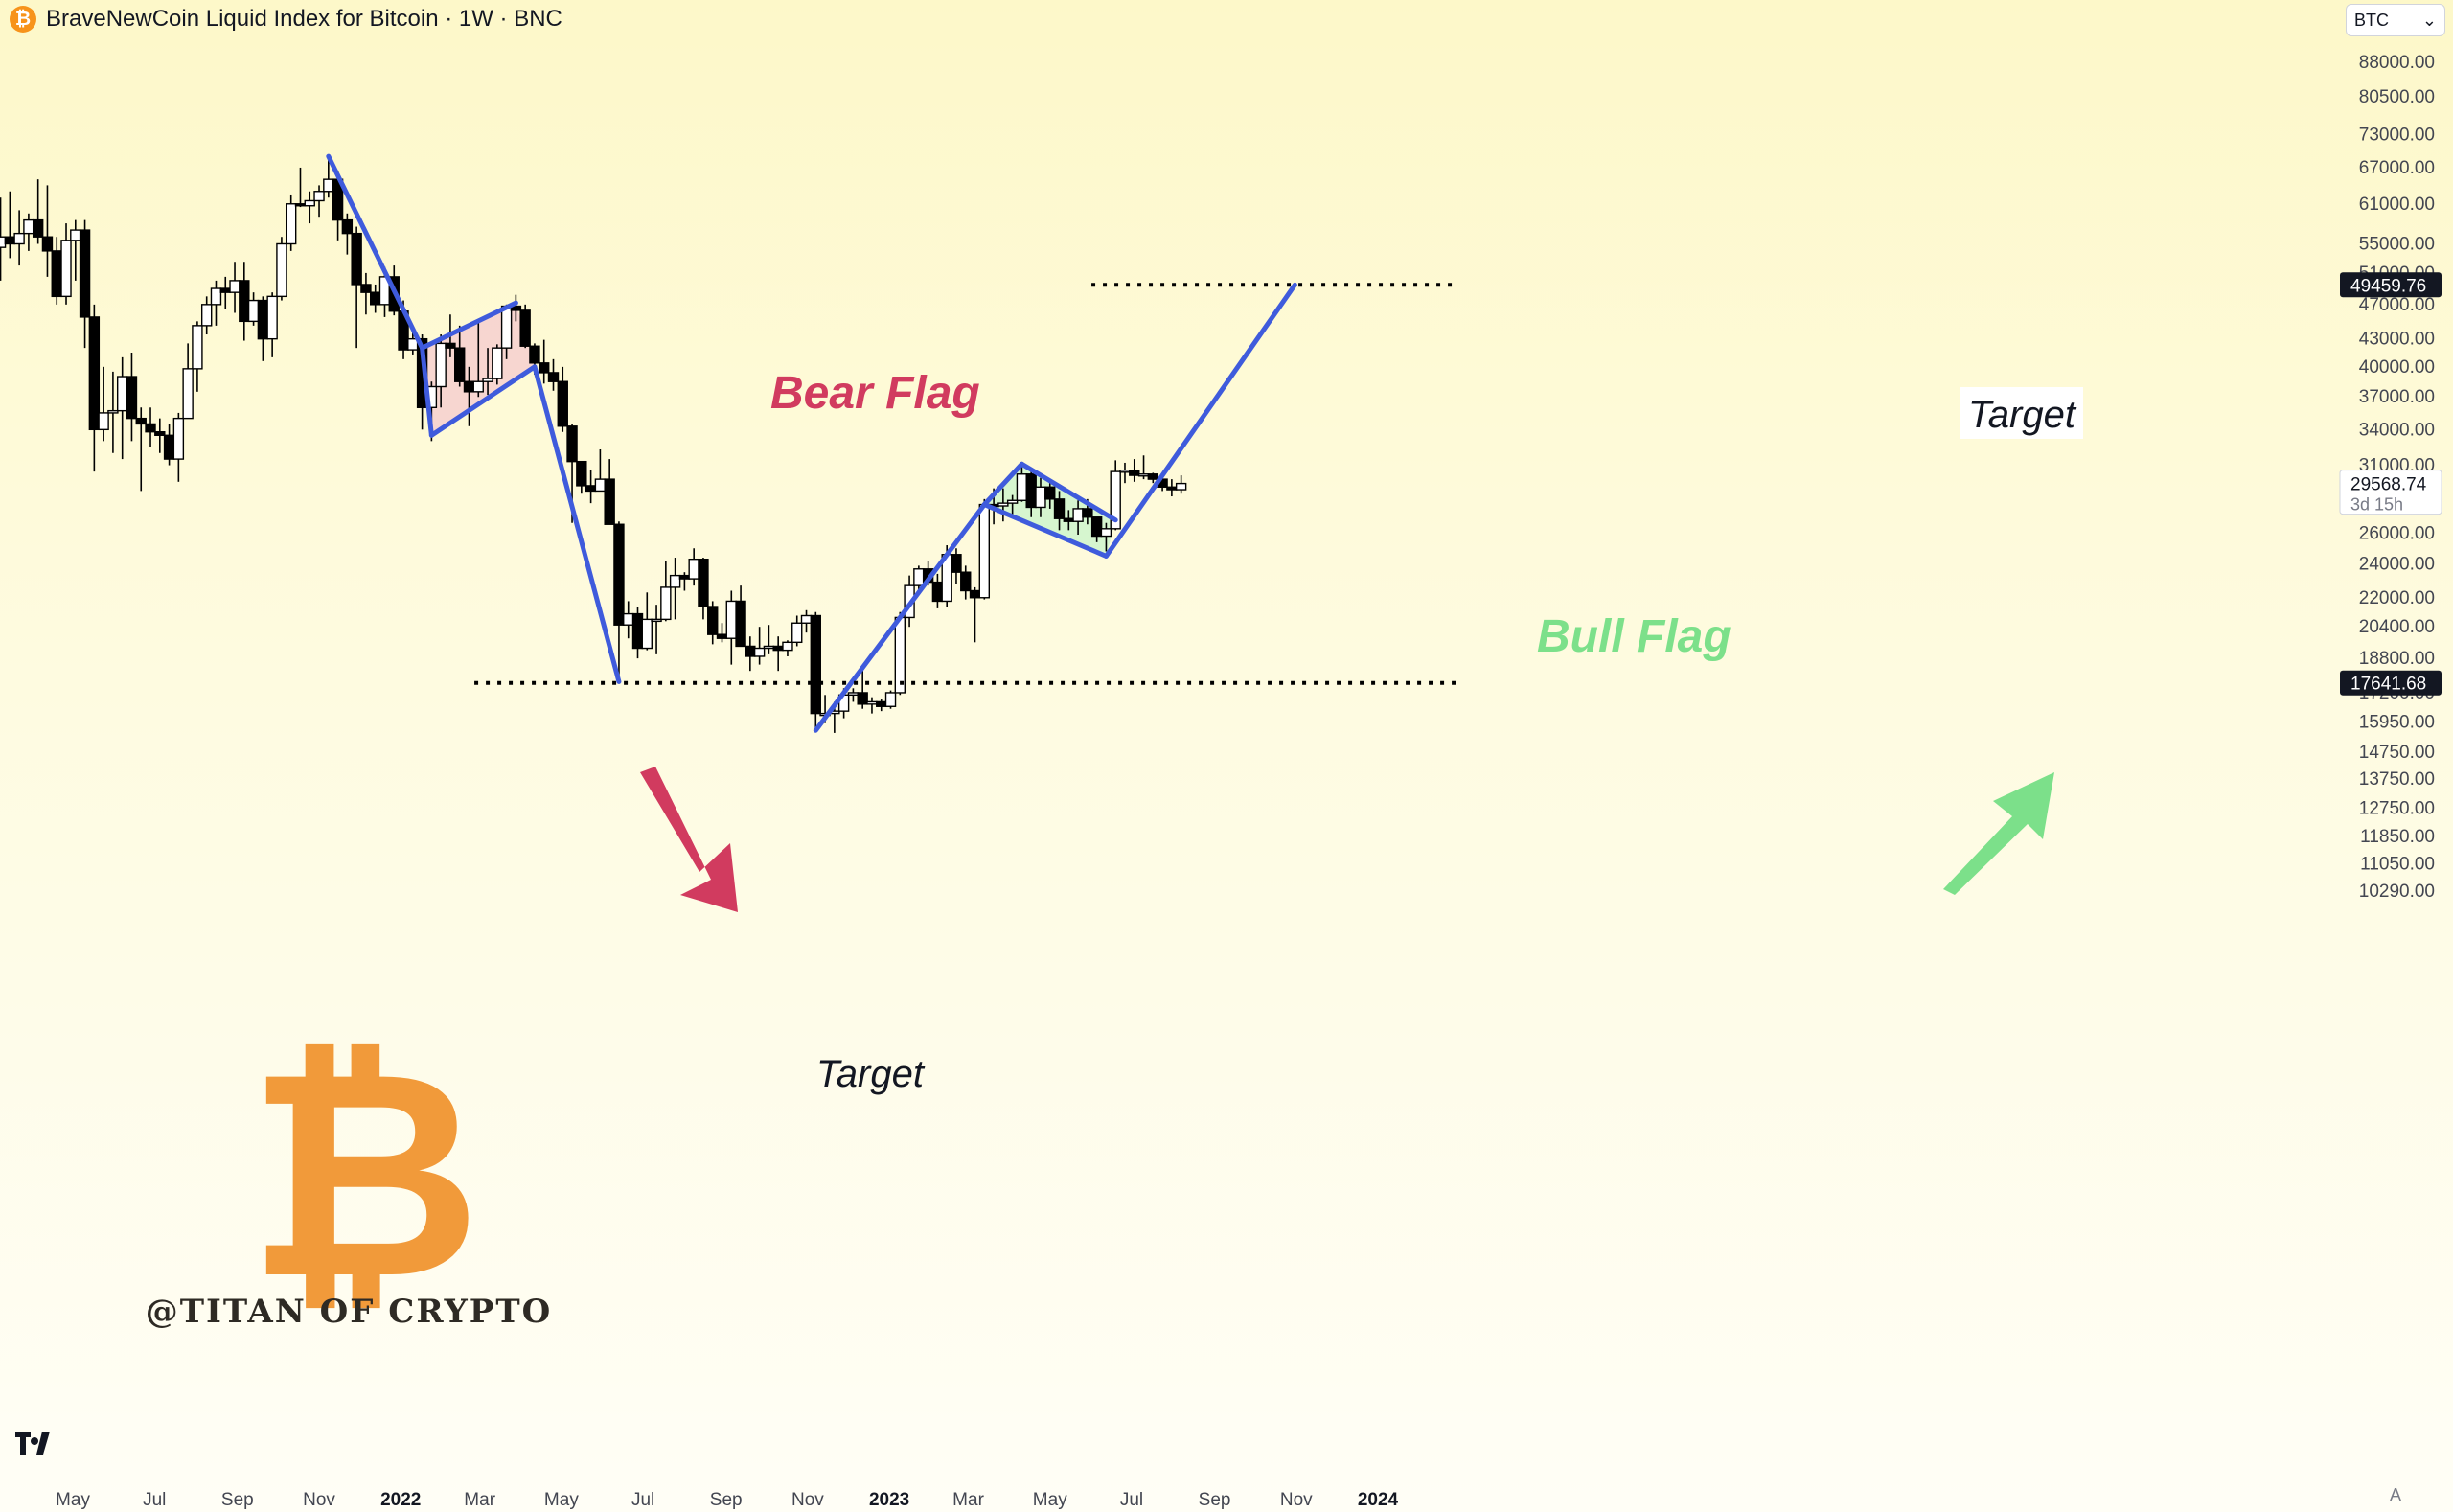 Image resolution: width=2453 pixels, height=1512 pixels. I want to click on price-tick-label: 26000.00, so click(2397, 533).